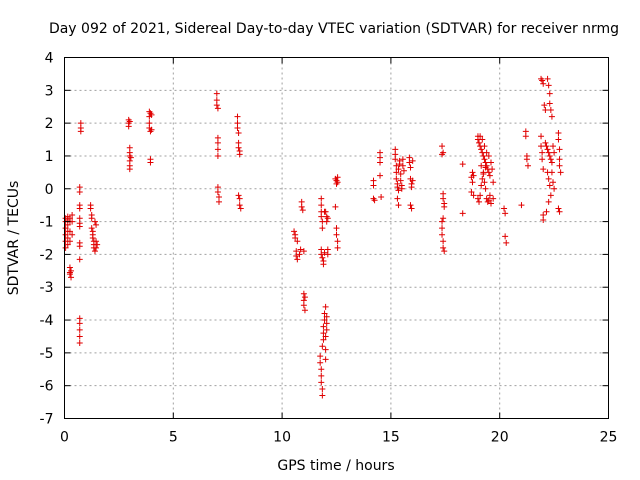  What do you see at coordinates (500, 438) in the screenshot?
I see `x-tick-label: 20` at bounding box center [500, 438].